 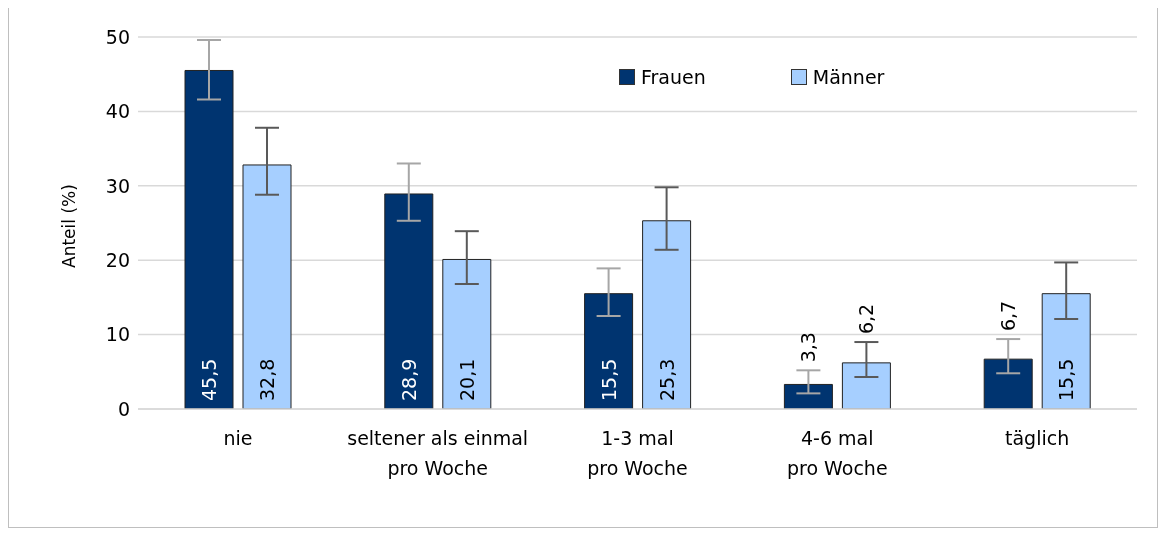 What do you see at coordinates (438, 453) in the screenshot?
I see `x-tick-label: seltener als einmal pro Woche` at bounding box center [438, 453].